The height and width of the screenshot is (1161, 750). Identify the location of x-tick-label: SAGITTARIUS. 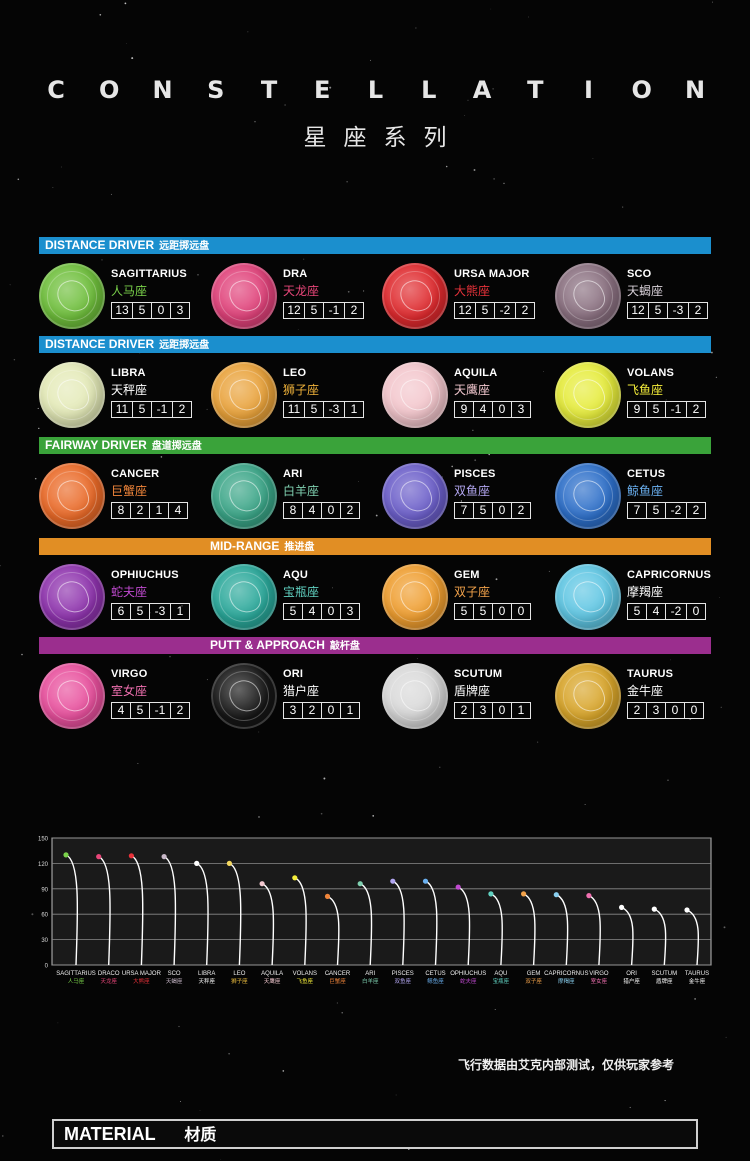
(76, 974).